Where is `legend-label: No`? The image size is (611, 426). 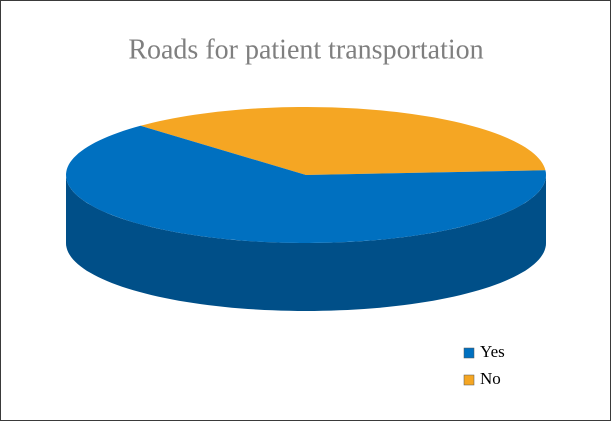 legend-label: No is located at coordinates (490, 378).